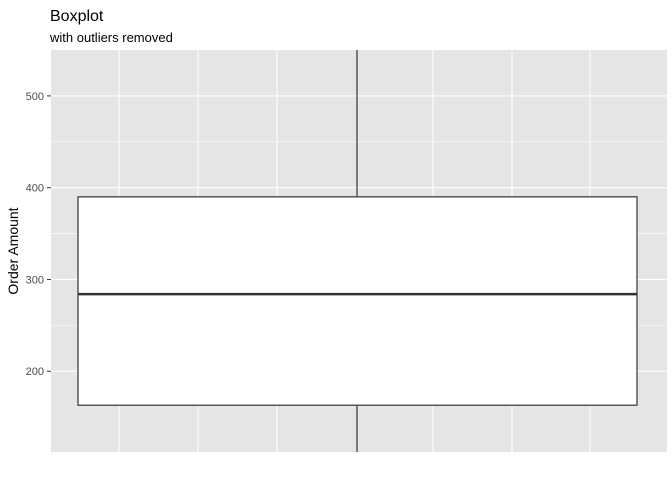 Image resolution: width=672 pixels, height=485 pixels. Describe the element at coordinates (35, 372) in the screenshot. I see `y-tick-label: 200` at that location.